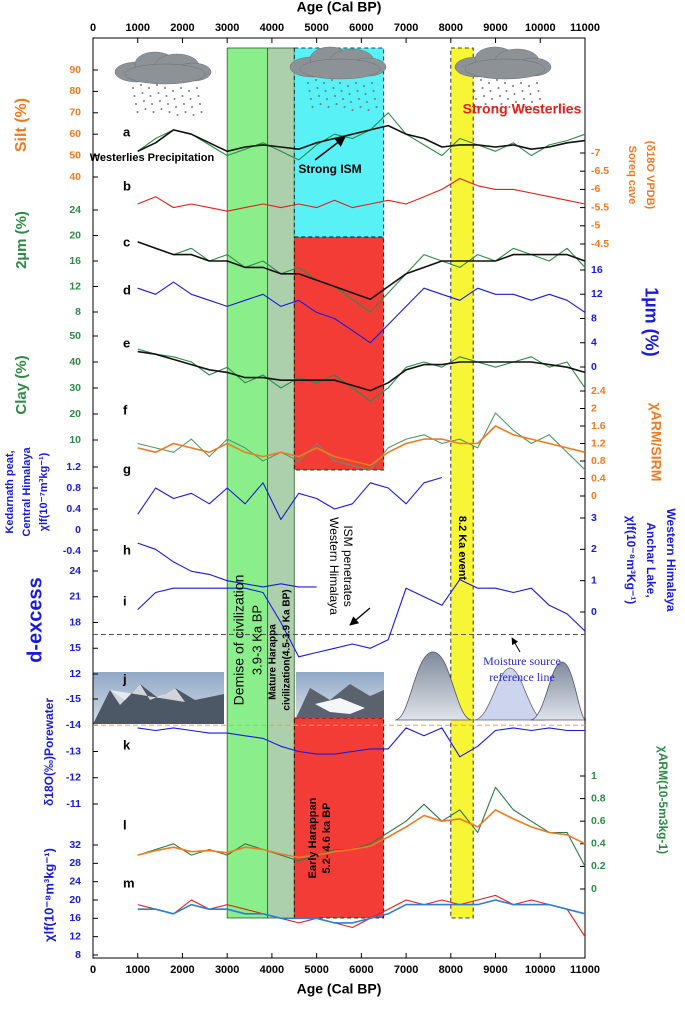 The image size is (685, 1030). I want to click on y-tick-label: 16, so click(75, 261).